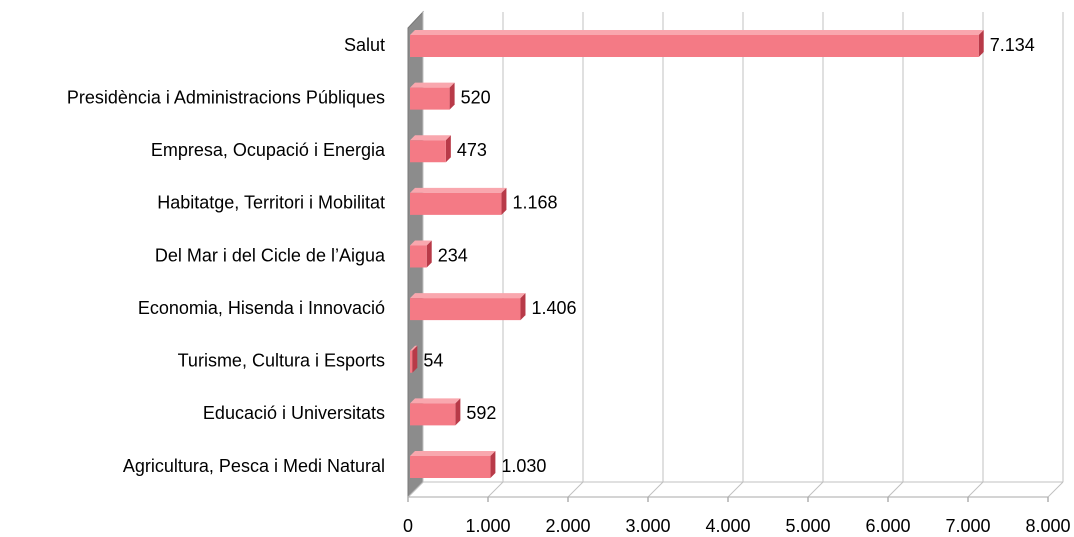  Describe the element at coordinates (647, 526) in the screenshot. I see `x-tick-label: 3.000` at that location.